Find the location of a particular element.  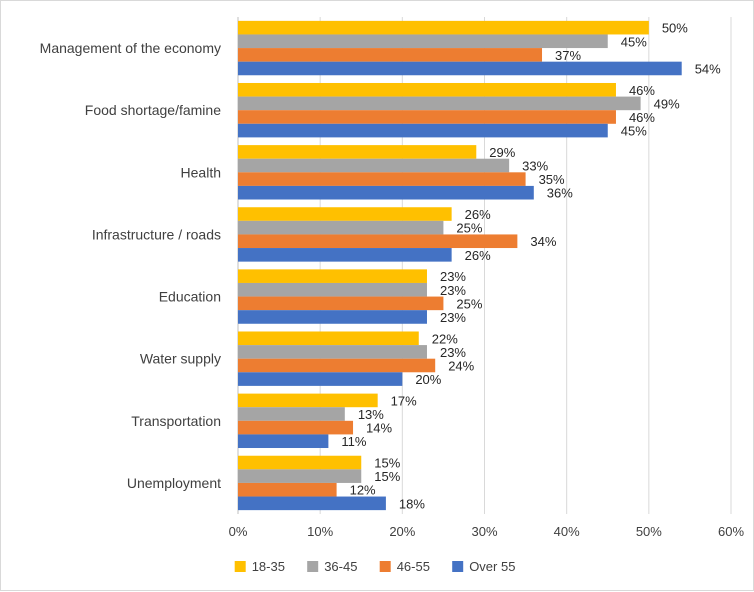

legend-label: 46-55 is located at coordinates (413, 566).